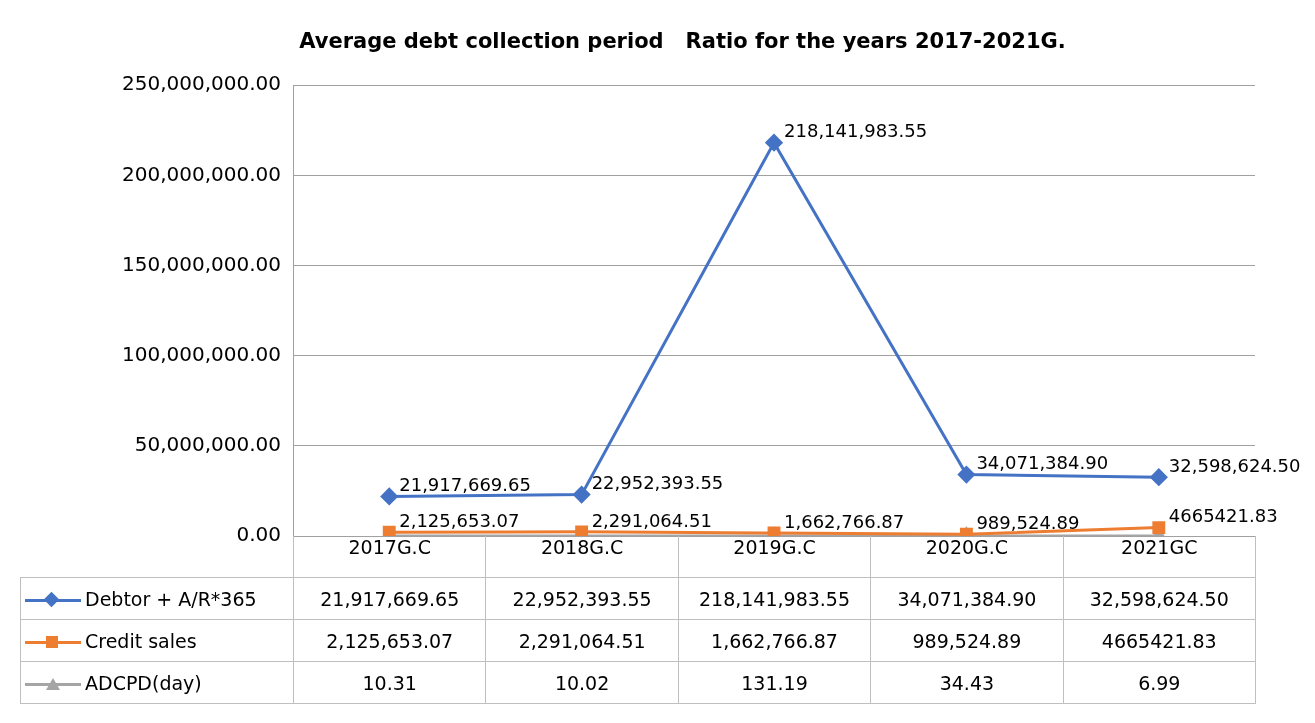 This screenshot has width=1315, height=723. What do you see at coordinates (1028, 522) in the screenshot?
I see `text: 989,524.89` at bounding box center [1028, 522].